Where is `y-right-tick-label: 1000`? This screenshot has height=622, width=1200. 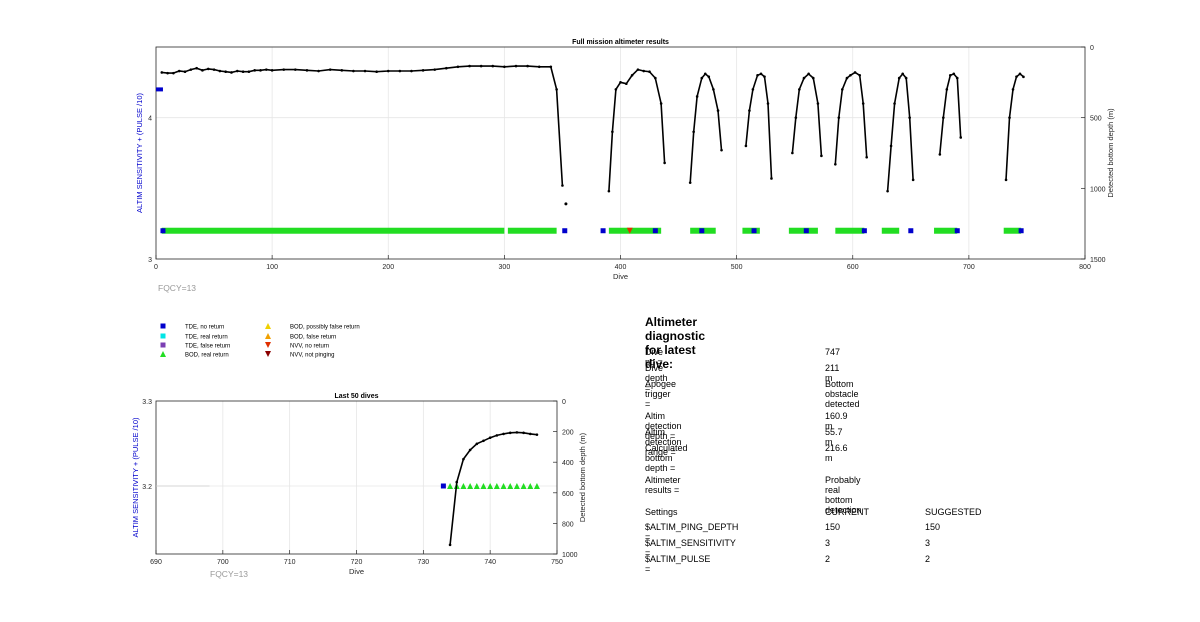
y-right-tick-label: 1000 is located at coordinates (570, 555).